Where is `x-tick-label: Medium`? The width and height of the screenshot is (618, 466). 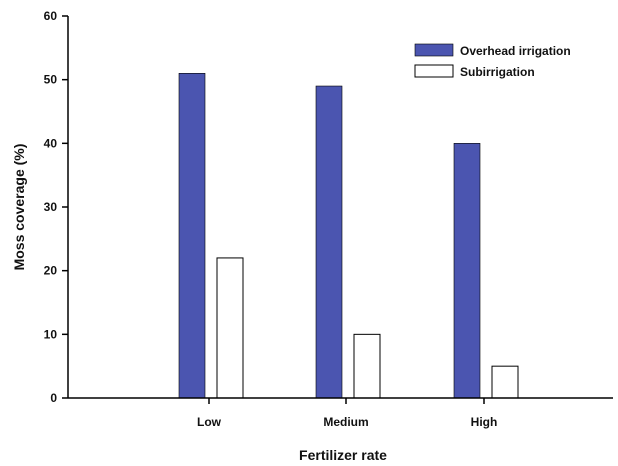 x-tick-label: Medium is located at coordinates (345, 422).